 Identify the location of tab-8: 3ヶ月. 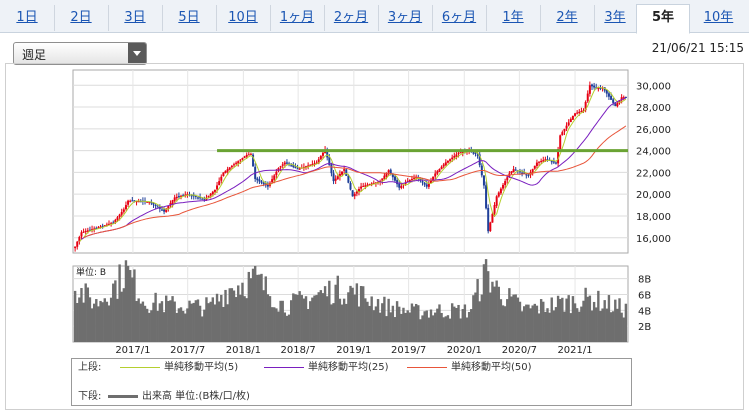
(405, 18).